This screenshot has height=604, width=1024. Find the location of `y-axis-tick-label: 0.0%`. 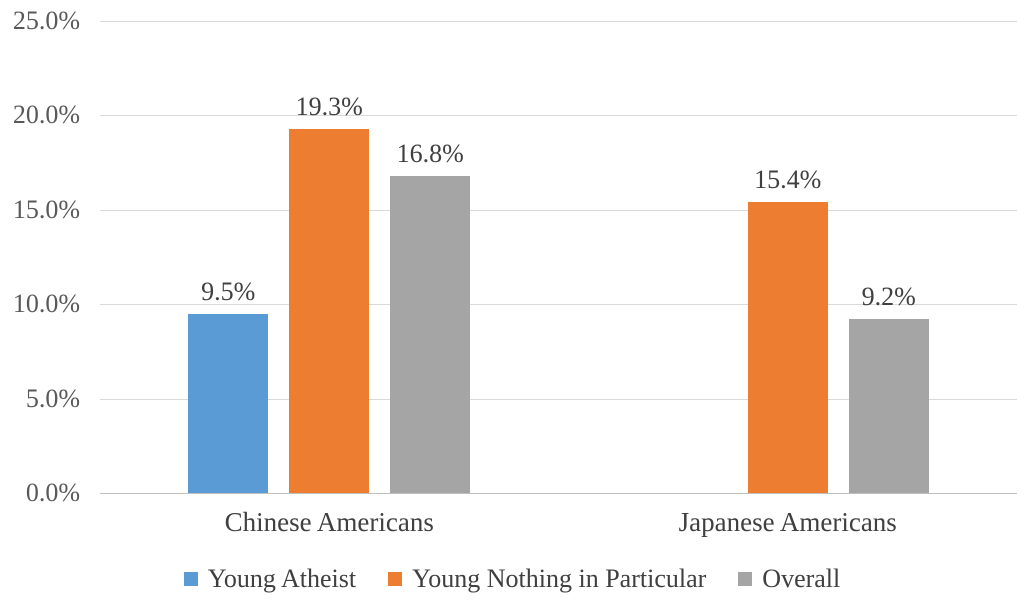

y-axis-tick-label: 0.0% is located at coordinates (52, 492).